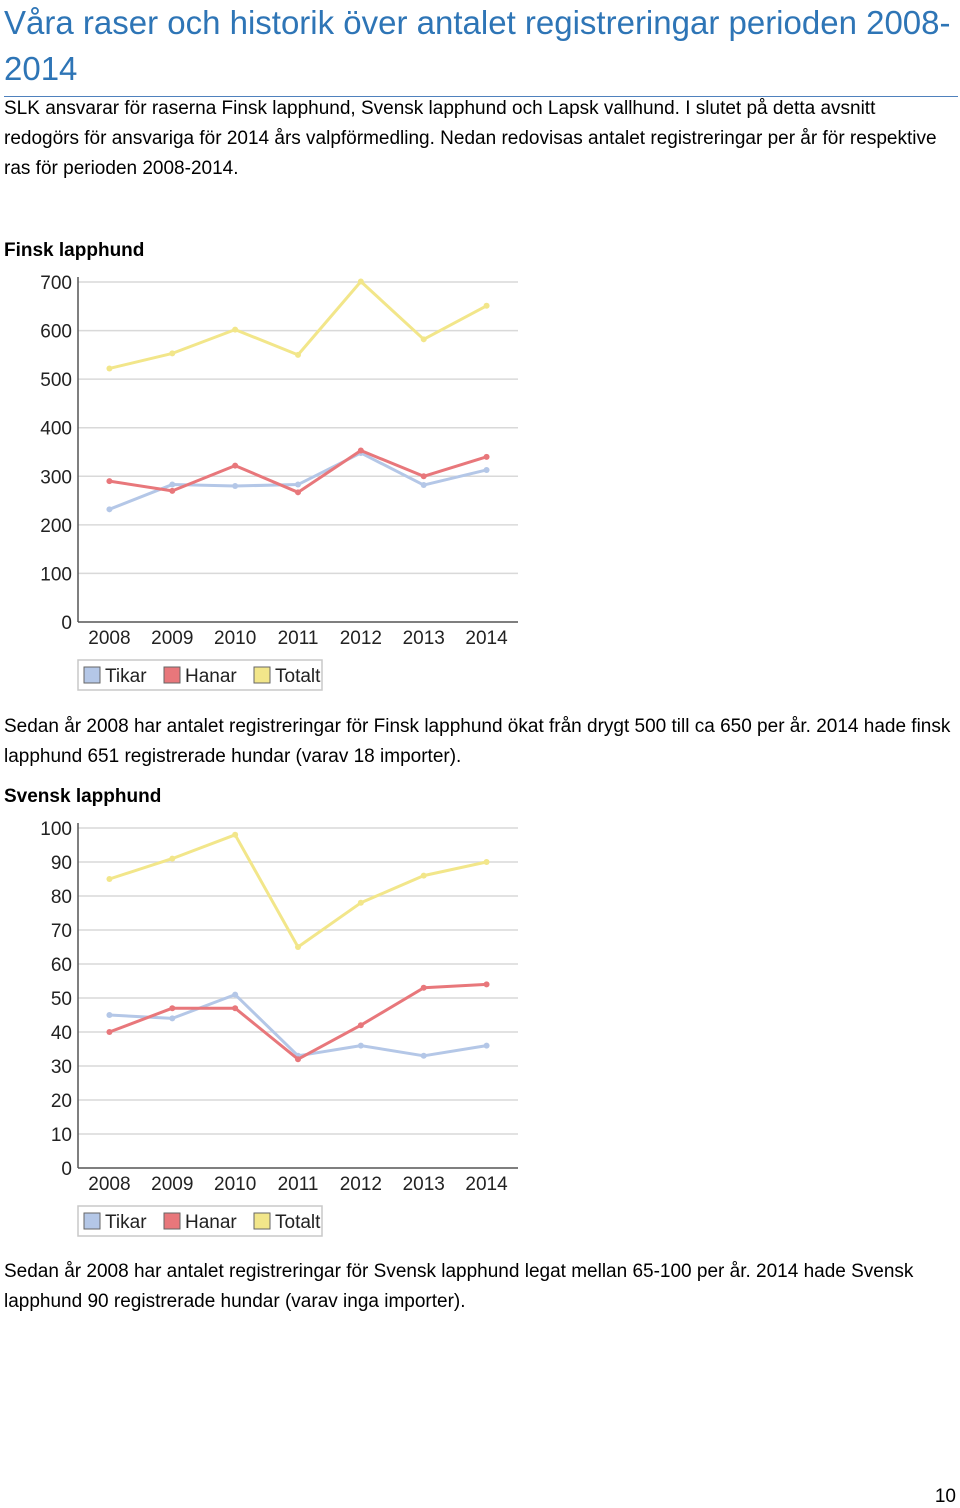  I want to click on y-tick-label: 30, so click(61, 1067).